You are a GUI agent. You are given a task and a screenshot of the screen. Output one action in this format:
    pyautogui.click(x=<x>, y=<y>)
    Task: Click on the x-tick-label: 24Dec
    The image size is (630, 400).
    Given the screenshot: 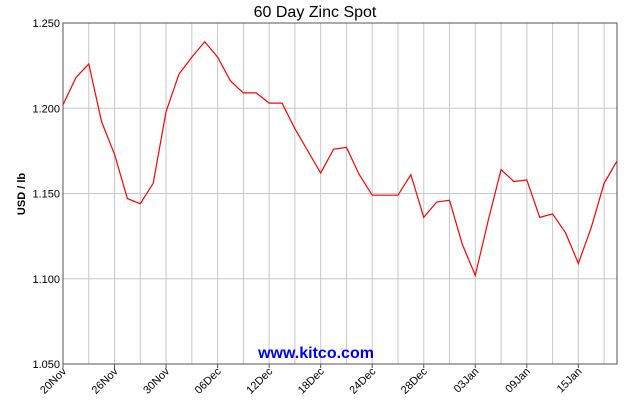 What is the action you would take?
    pyautogui.click(x=362, y=380)
    